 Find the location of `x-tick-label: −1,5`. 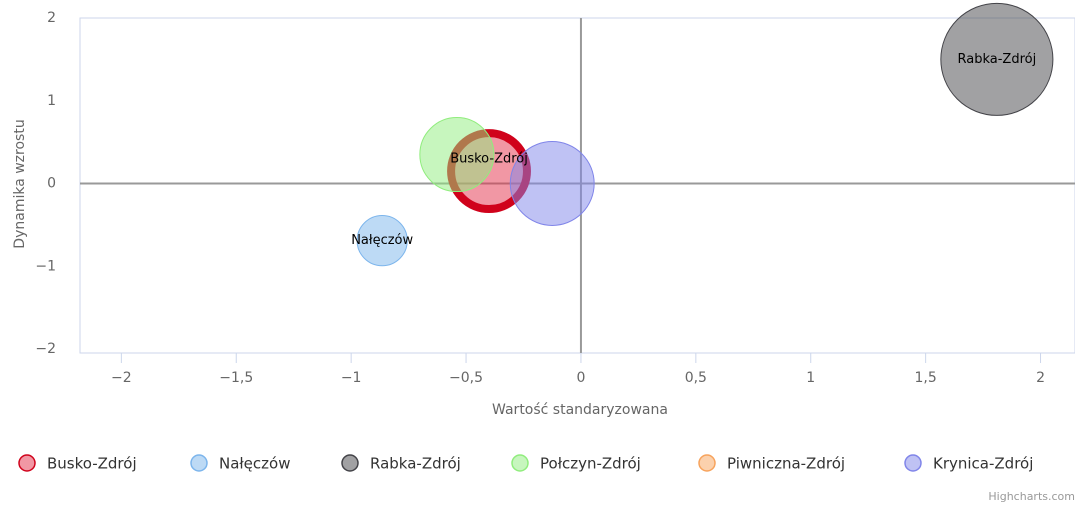

x-tick-label: −1,5 is located at coordinates (236, 378).